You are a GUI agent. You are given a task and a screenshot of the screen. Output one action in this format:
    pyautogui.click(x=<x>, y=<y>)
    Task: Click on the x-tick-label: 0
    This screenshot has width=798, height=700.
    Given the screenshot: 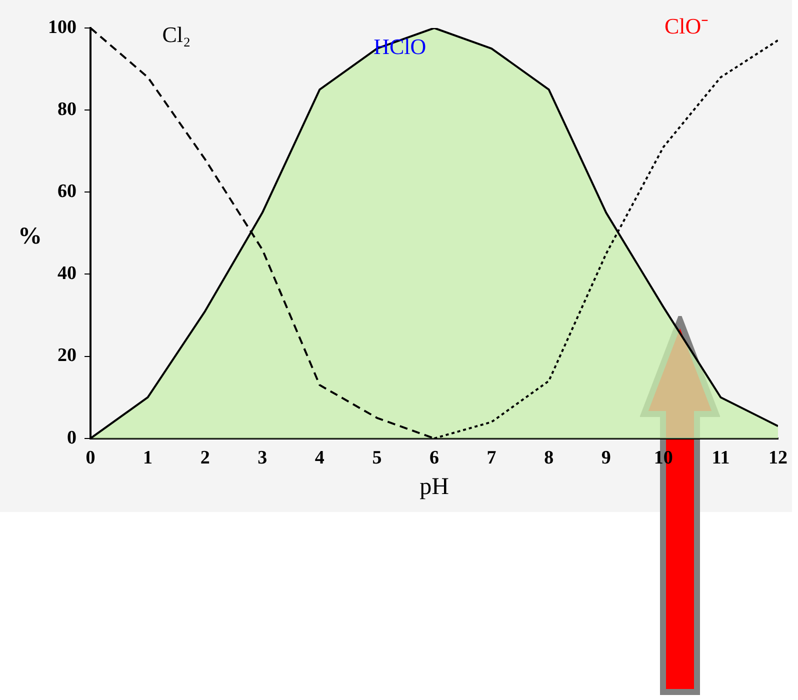 What is the action you would take?
    pyautogui.click(x=91, y=458)
    